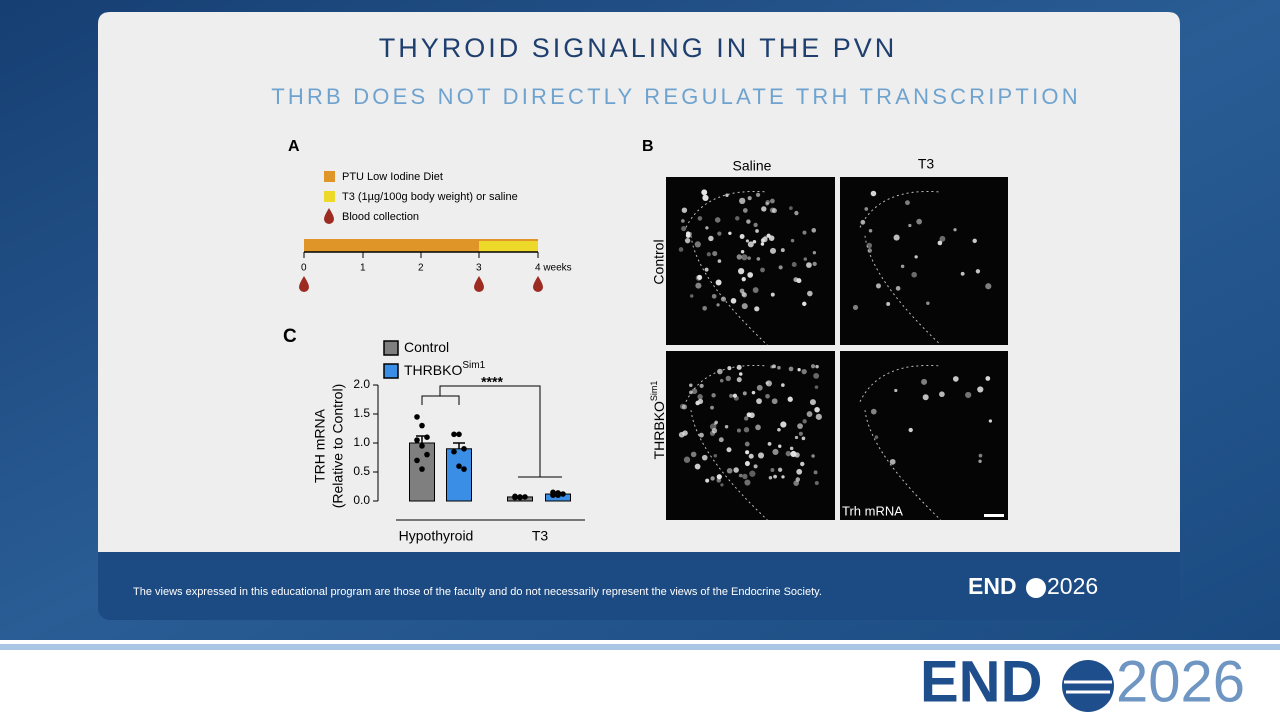 This screenshot has width=1280, height=725. What do you see at coordinates (540, 536) in the screenshot?
I see `x-tick-label: T3` at bounding box center [540, 536].